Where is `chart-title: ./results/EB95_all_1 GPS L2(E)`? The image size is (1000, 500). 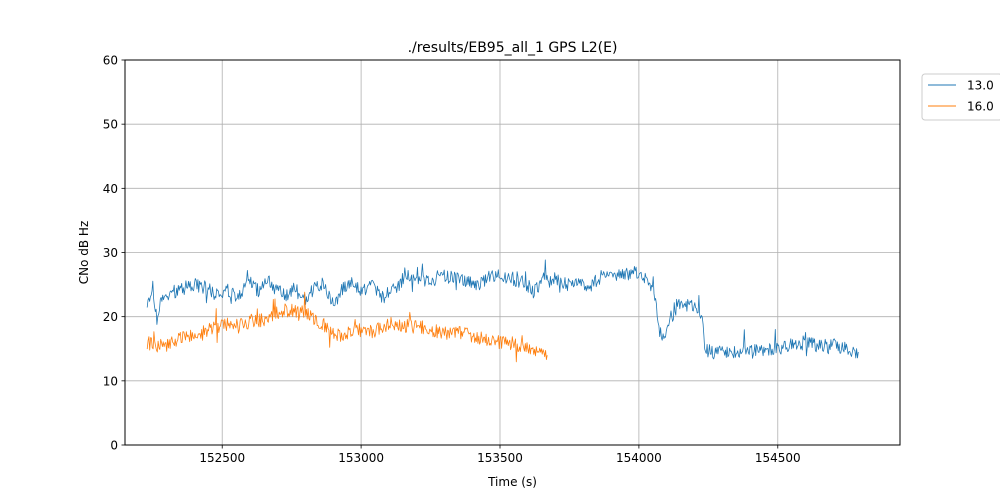
chart-title: ./results/EB95_all_1 GPS L2(E) is located at coordinates (513, 48).